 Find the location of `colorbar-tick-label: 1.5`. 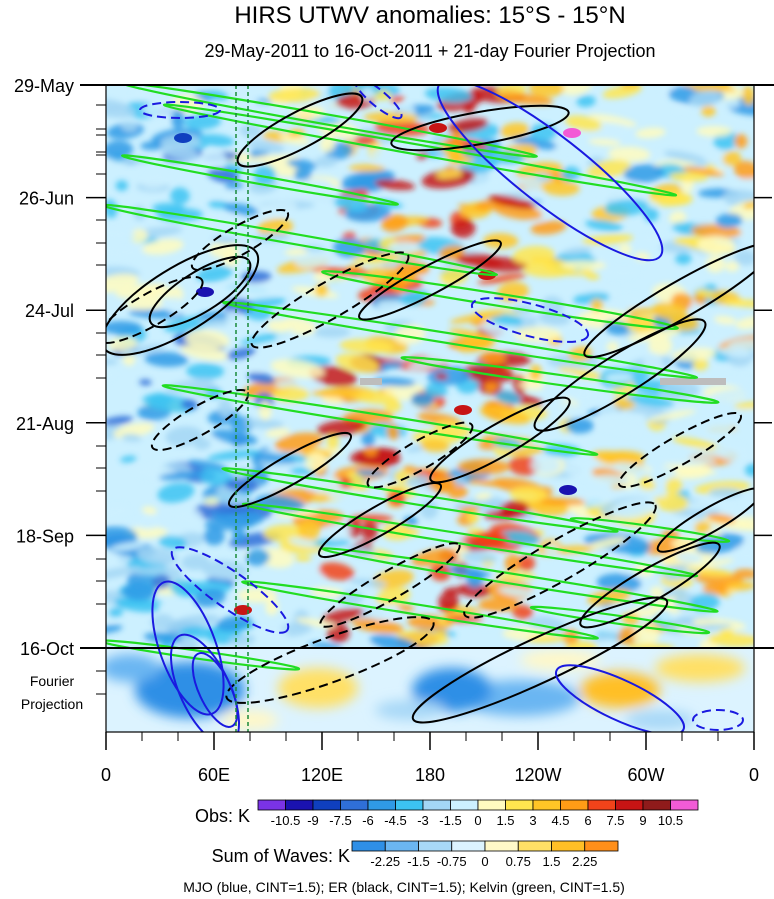

colorbar-tick-label: 1.5 is located at coordinates (505, 820).